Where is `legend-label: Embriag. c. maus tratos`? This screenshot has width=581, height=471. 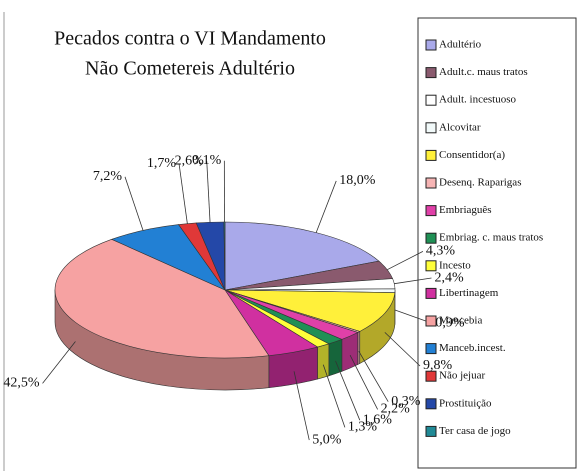 legend-label: Embriag. c. maus tratos is located at coordinates (491, 238).